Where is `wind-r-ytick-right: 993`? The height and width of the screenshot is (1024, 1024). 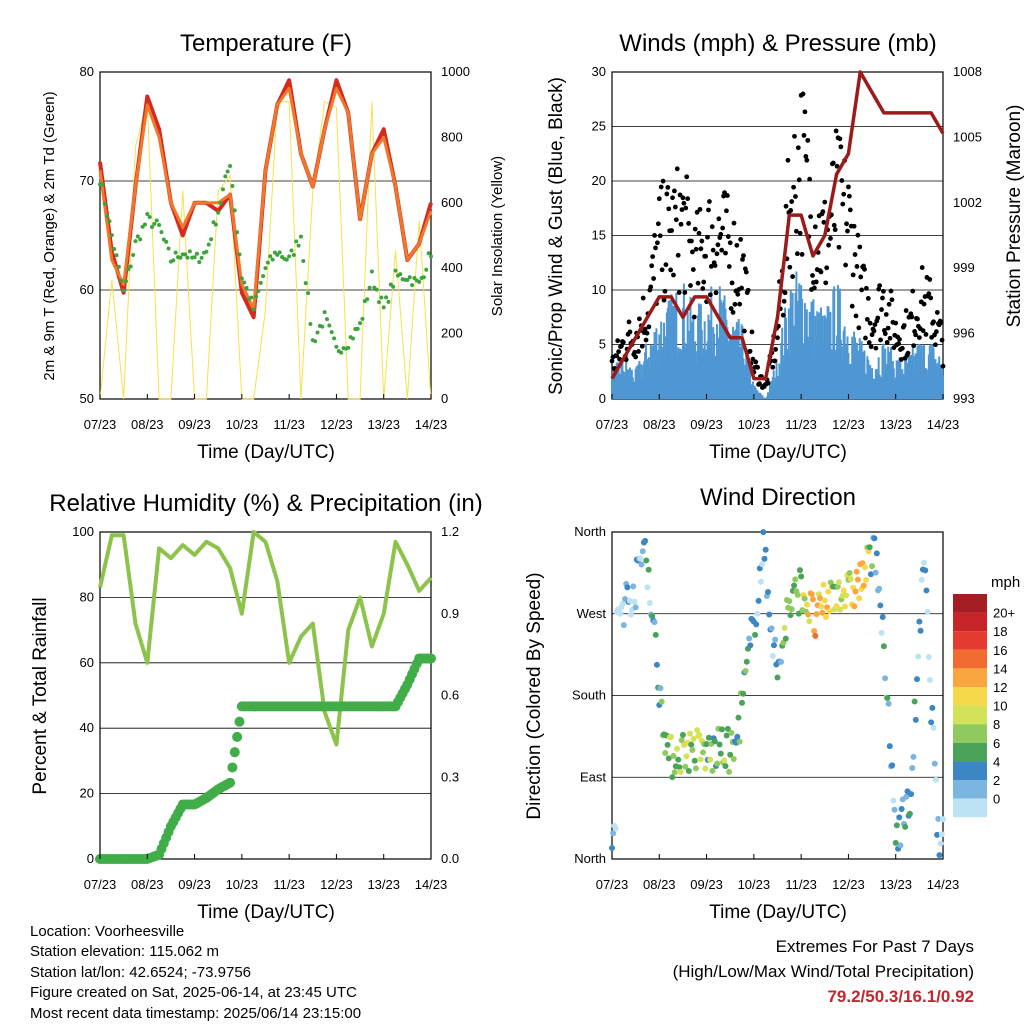
wind-r-ytick-right: 993 is located at coordinates (964, 398).